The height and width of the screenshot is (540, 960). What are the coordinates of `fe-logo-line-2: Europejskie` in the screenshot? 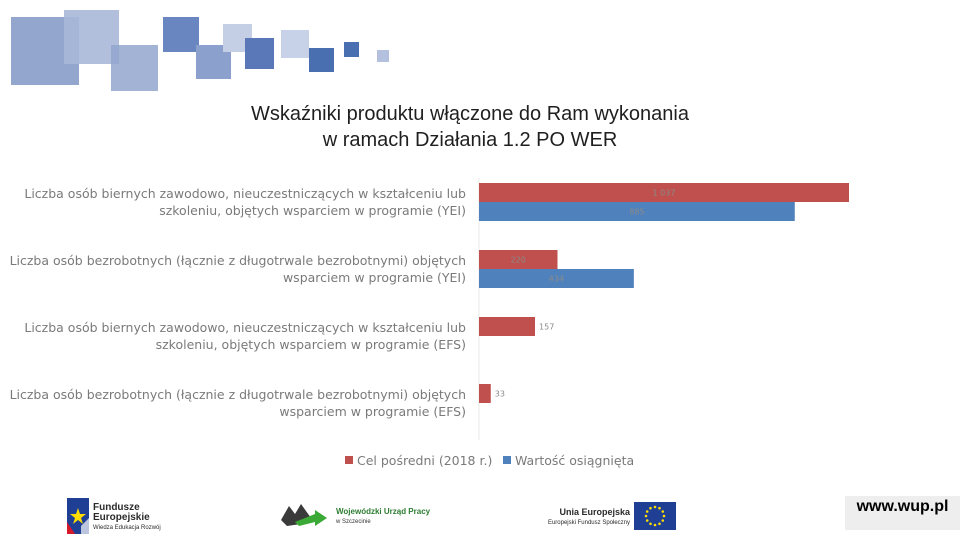 It's located at (121, 517).